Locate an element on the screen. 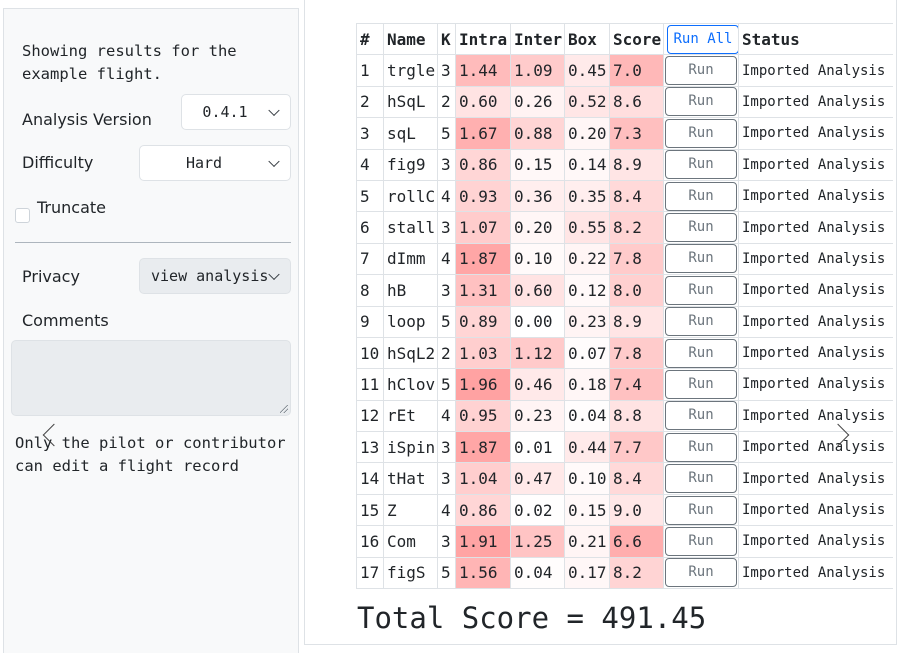 The image size is (912, 653). row-box: 0.17 is located at coordinates (587, 573).